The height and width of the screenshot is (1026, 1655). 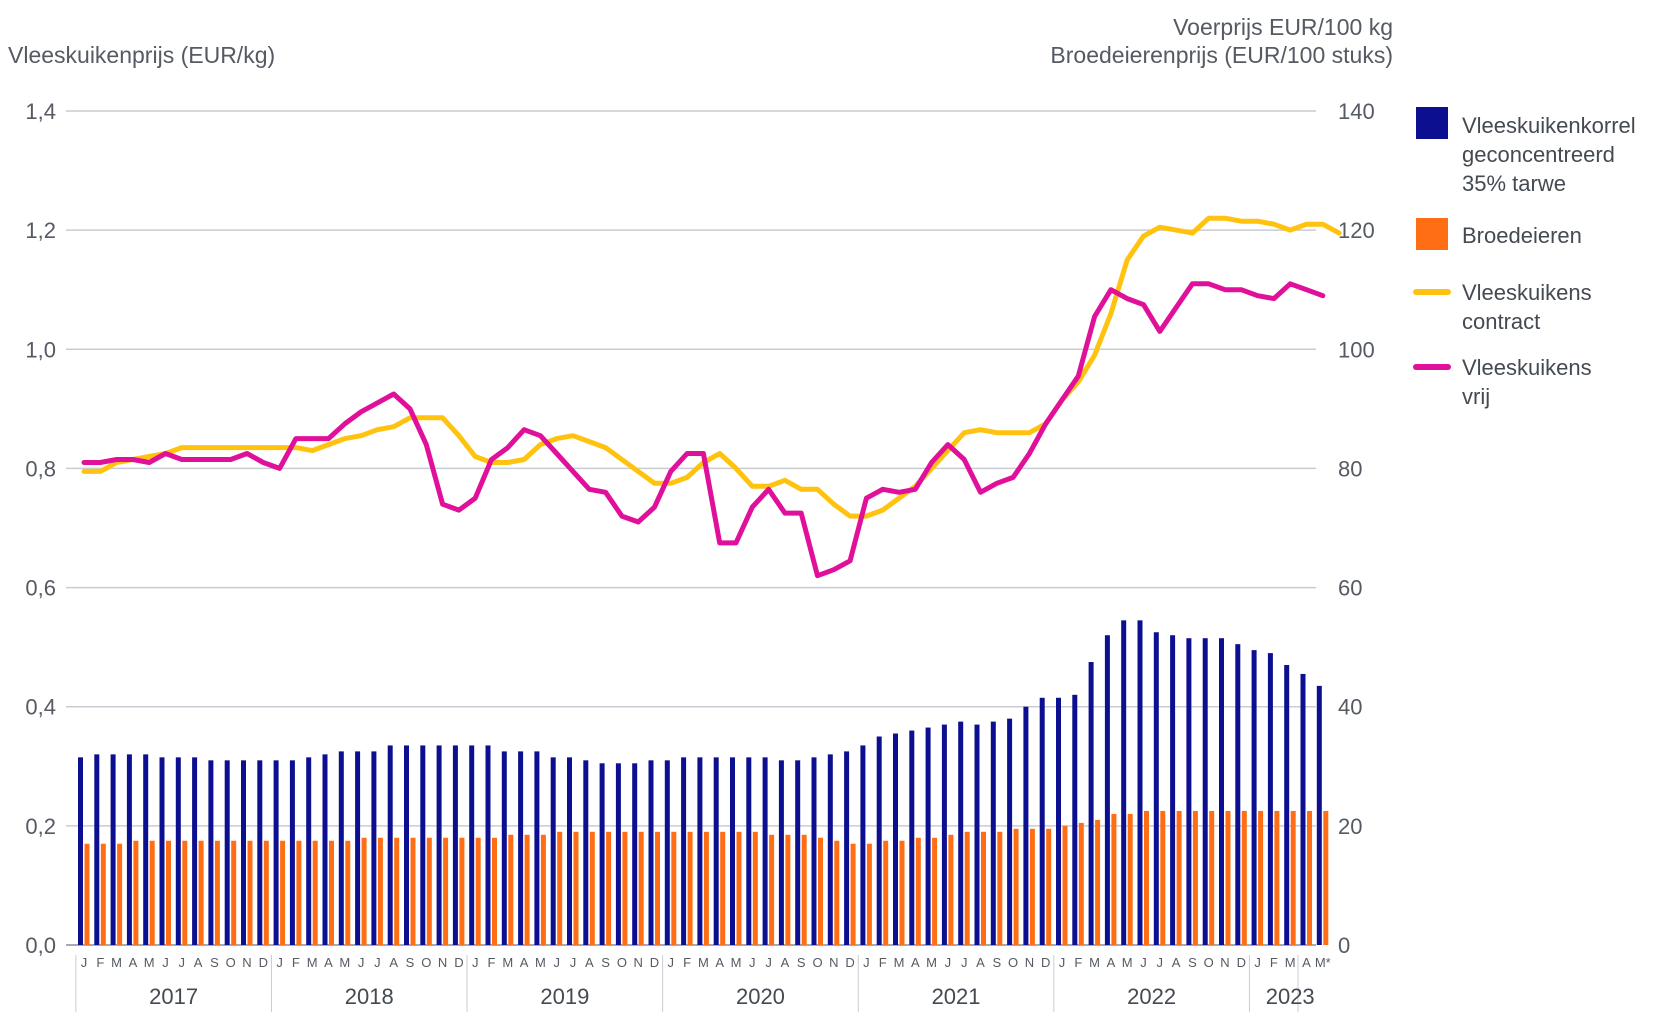 I want to click on left-tick-label: 0,2, so click(x=40, y=826).